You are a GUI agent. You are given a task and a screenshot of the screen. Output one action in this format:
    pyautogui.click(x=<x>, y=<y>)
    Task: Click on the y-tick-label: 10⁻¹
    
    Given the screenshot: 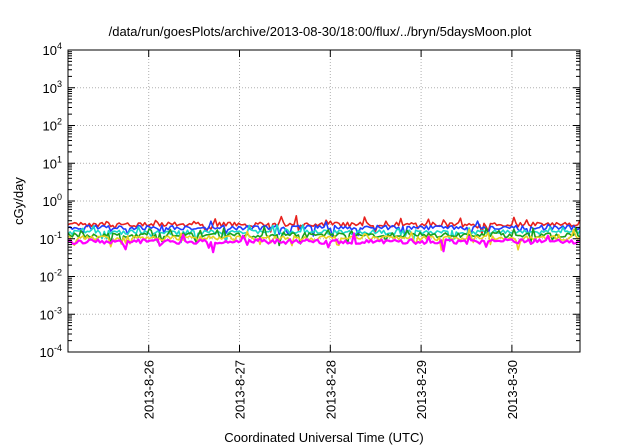 What is the action you would take?
    pyautogui.click(x=51, y=238)
    